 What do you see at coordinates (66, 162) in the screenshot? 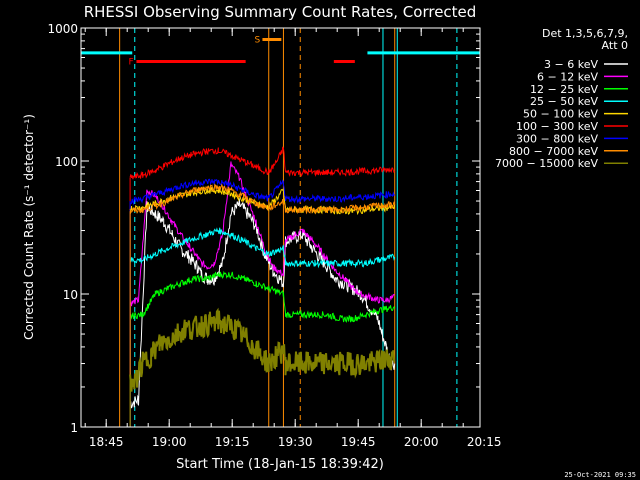
I see `y-tick-label-2: 100` at bounding box center [66, 162].